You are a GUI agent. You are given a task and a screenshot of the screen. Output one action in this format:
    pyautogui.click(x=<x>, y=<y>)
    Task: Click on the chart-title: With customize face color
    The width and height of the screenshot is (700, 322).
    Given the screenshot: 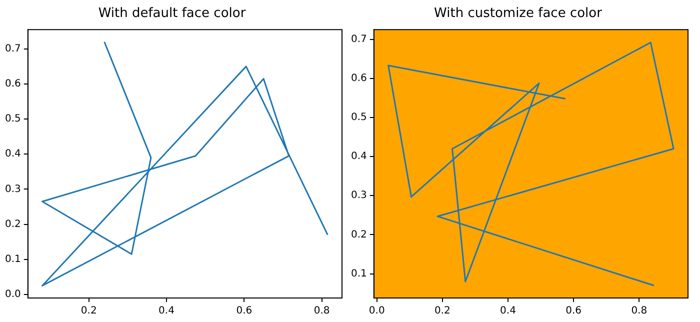 What is the action you would take?
    pyautogui.click(x=518, y=14)
    